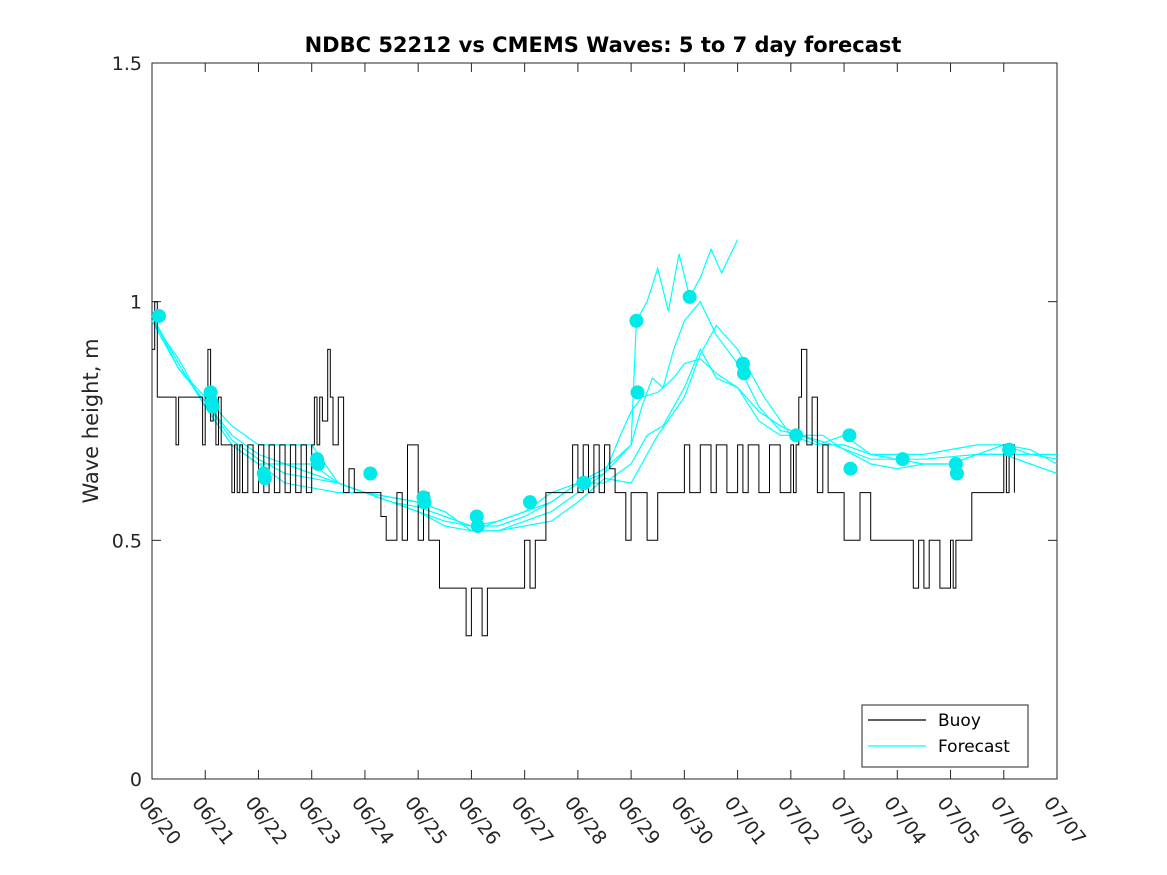 Image resolution: width=1167 pixels, height=875 pixels. What do you see at coordinates (127, 541) in the screenshot?
I see `y-tick-label: 0.5` at bounding box center [127, 541].